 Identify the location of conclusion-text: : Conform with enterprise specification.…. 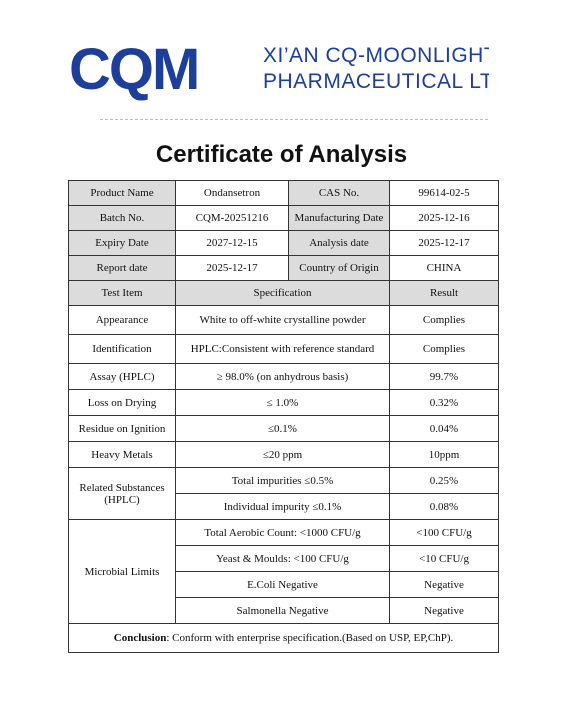
(310, 638).